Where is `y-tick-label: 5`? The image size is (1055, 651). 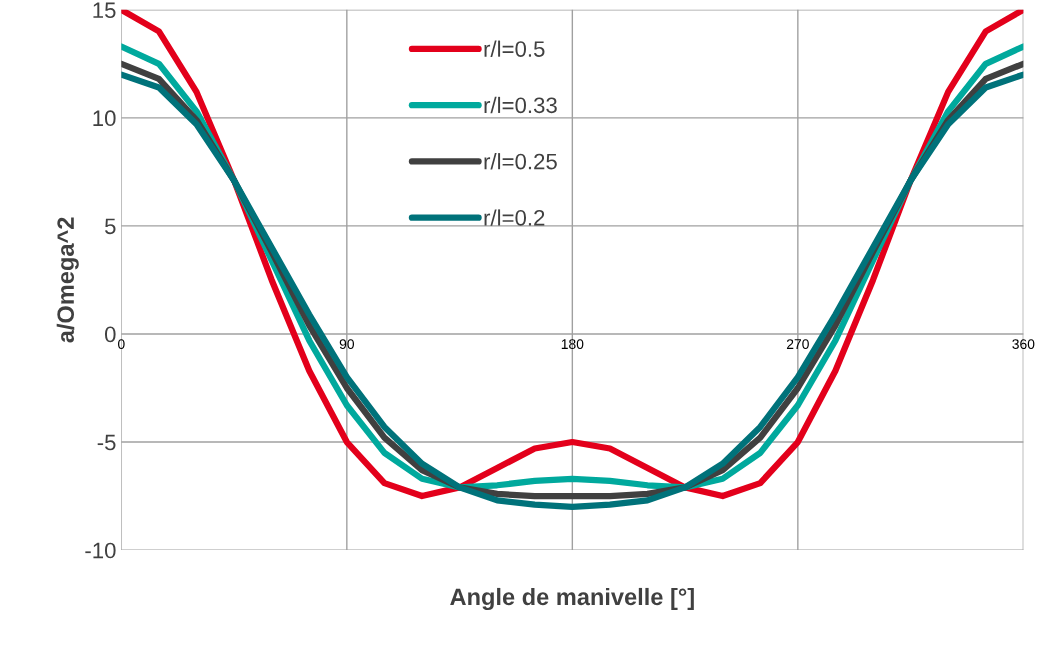 y-tick-label: 5 is located at coordinates (110, 226).